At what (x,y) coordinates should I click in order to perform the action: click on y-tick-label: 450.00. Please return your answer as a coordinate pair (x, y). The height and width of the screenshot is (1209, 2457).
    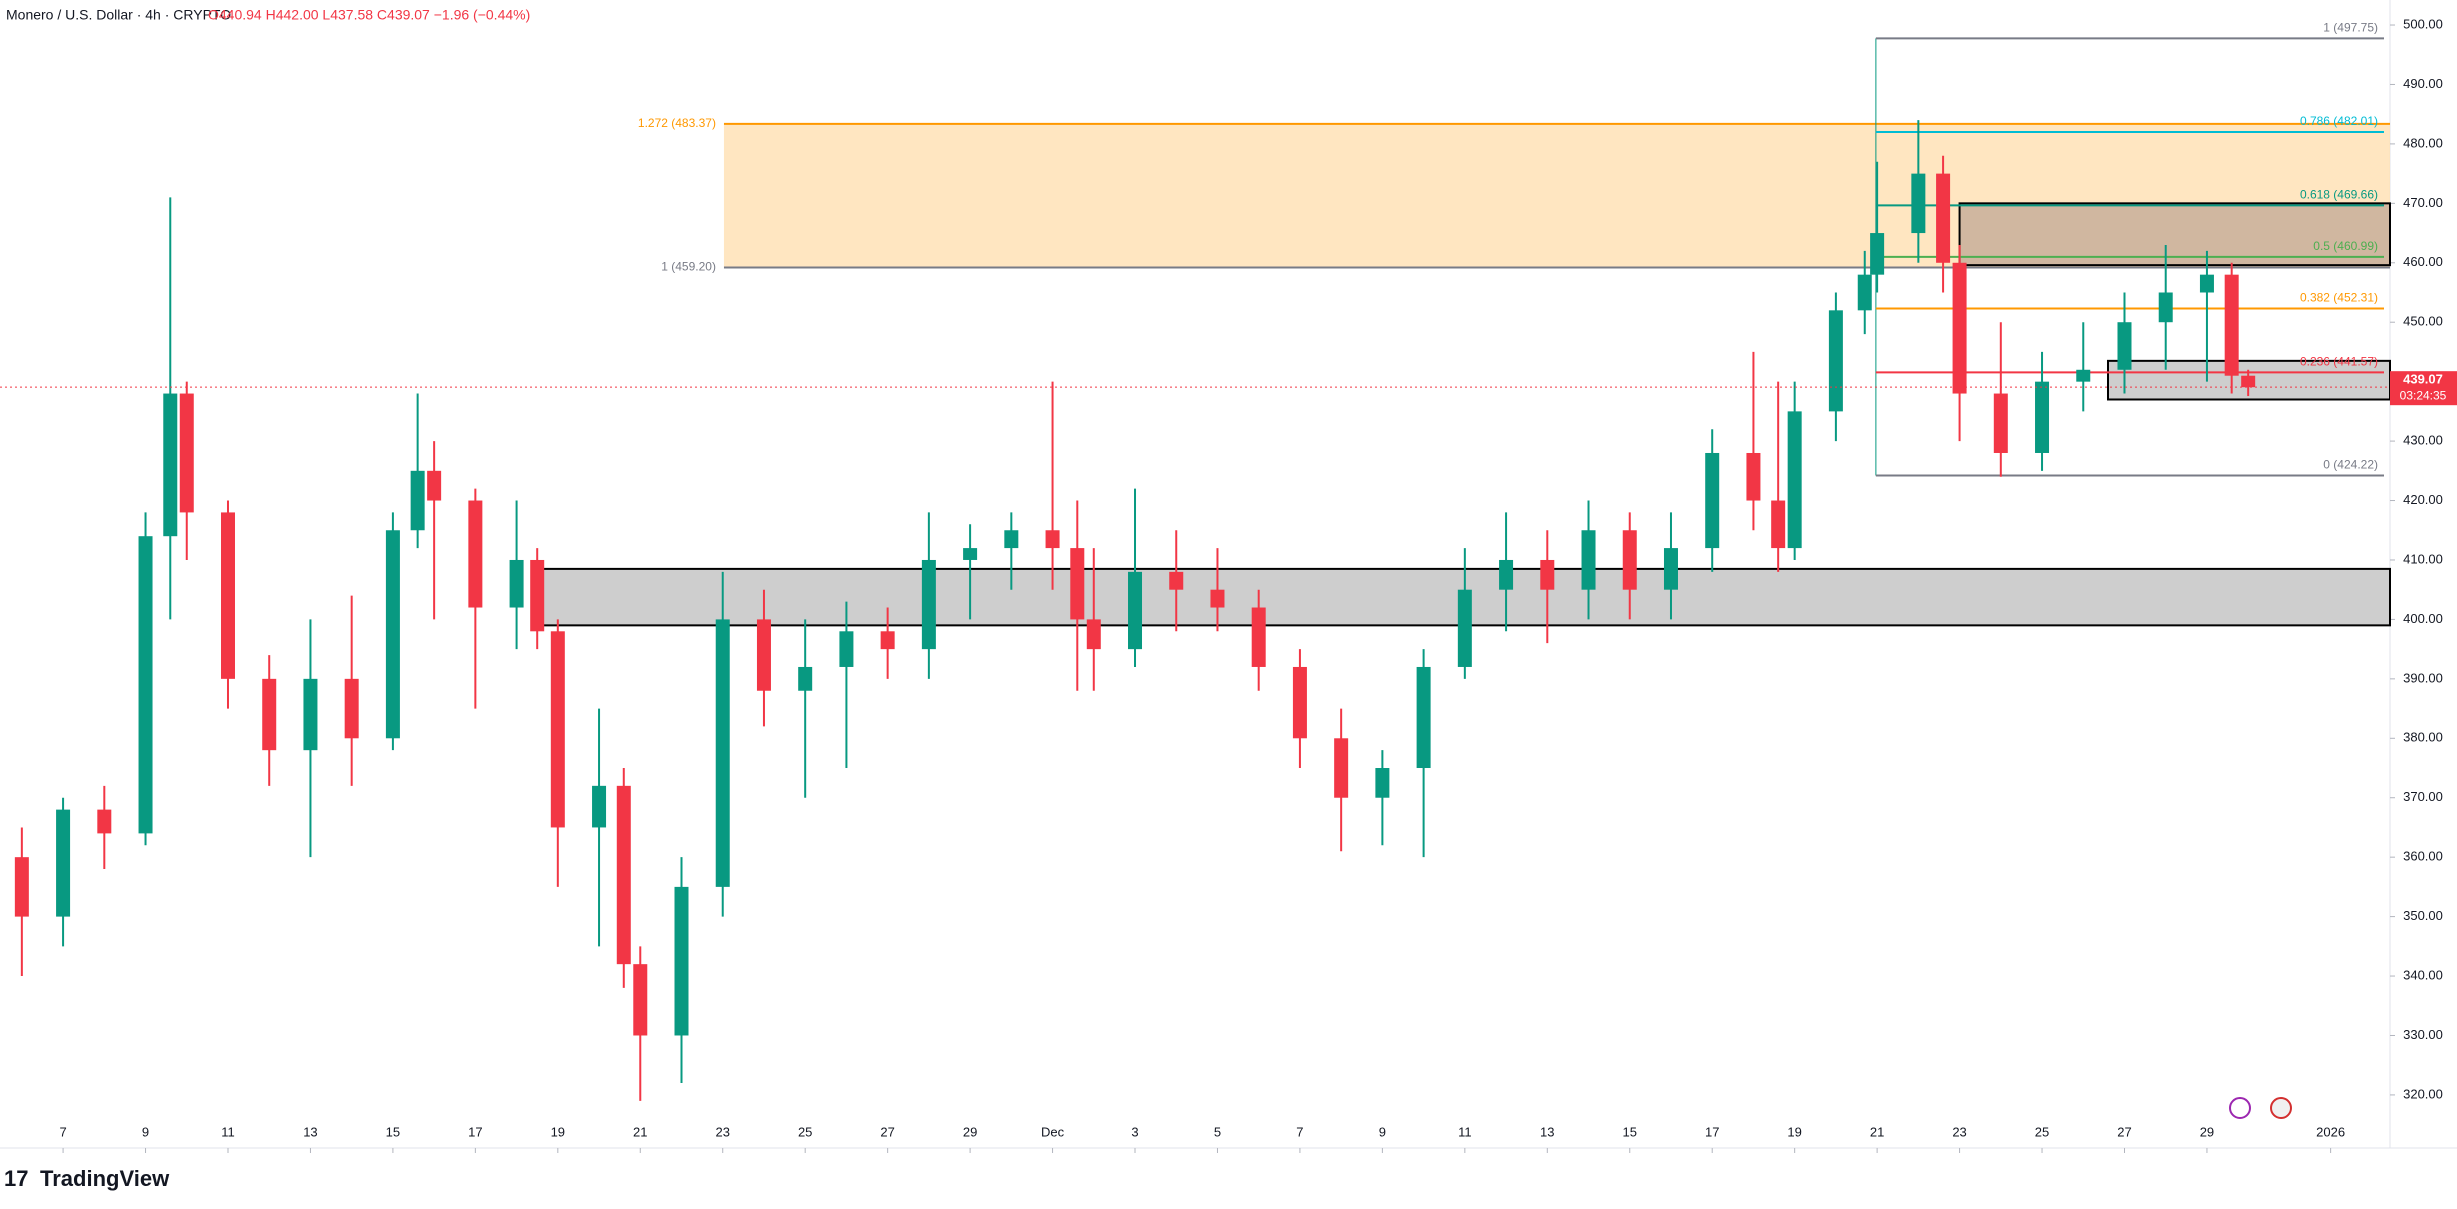
    Looking at the image, I should click on (2423, 321).